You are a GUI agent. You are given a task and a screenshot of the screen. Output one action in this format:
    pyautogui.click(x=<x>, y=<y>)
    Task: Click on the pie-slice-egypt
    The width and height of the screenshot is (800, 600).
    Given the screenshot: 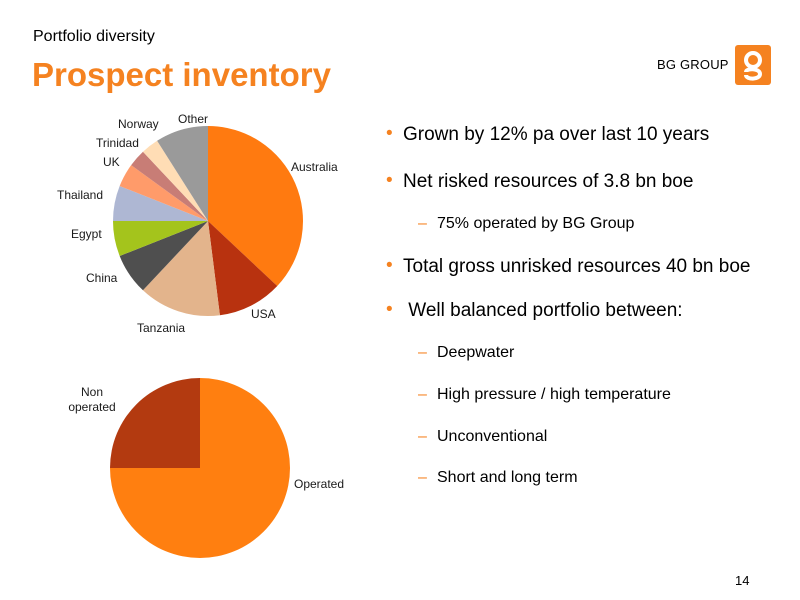 What is the action you would take?
    pyautogui.click(x=160, y=238)
    